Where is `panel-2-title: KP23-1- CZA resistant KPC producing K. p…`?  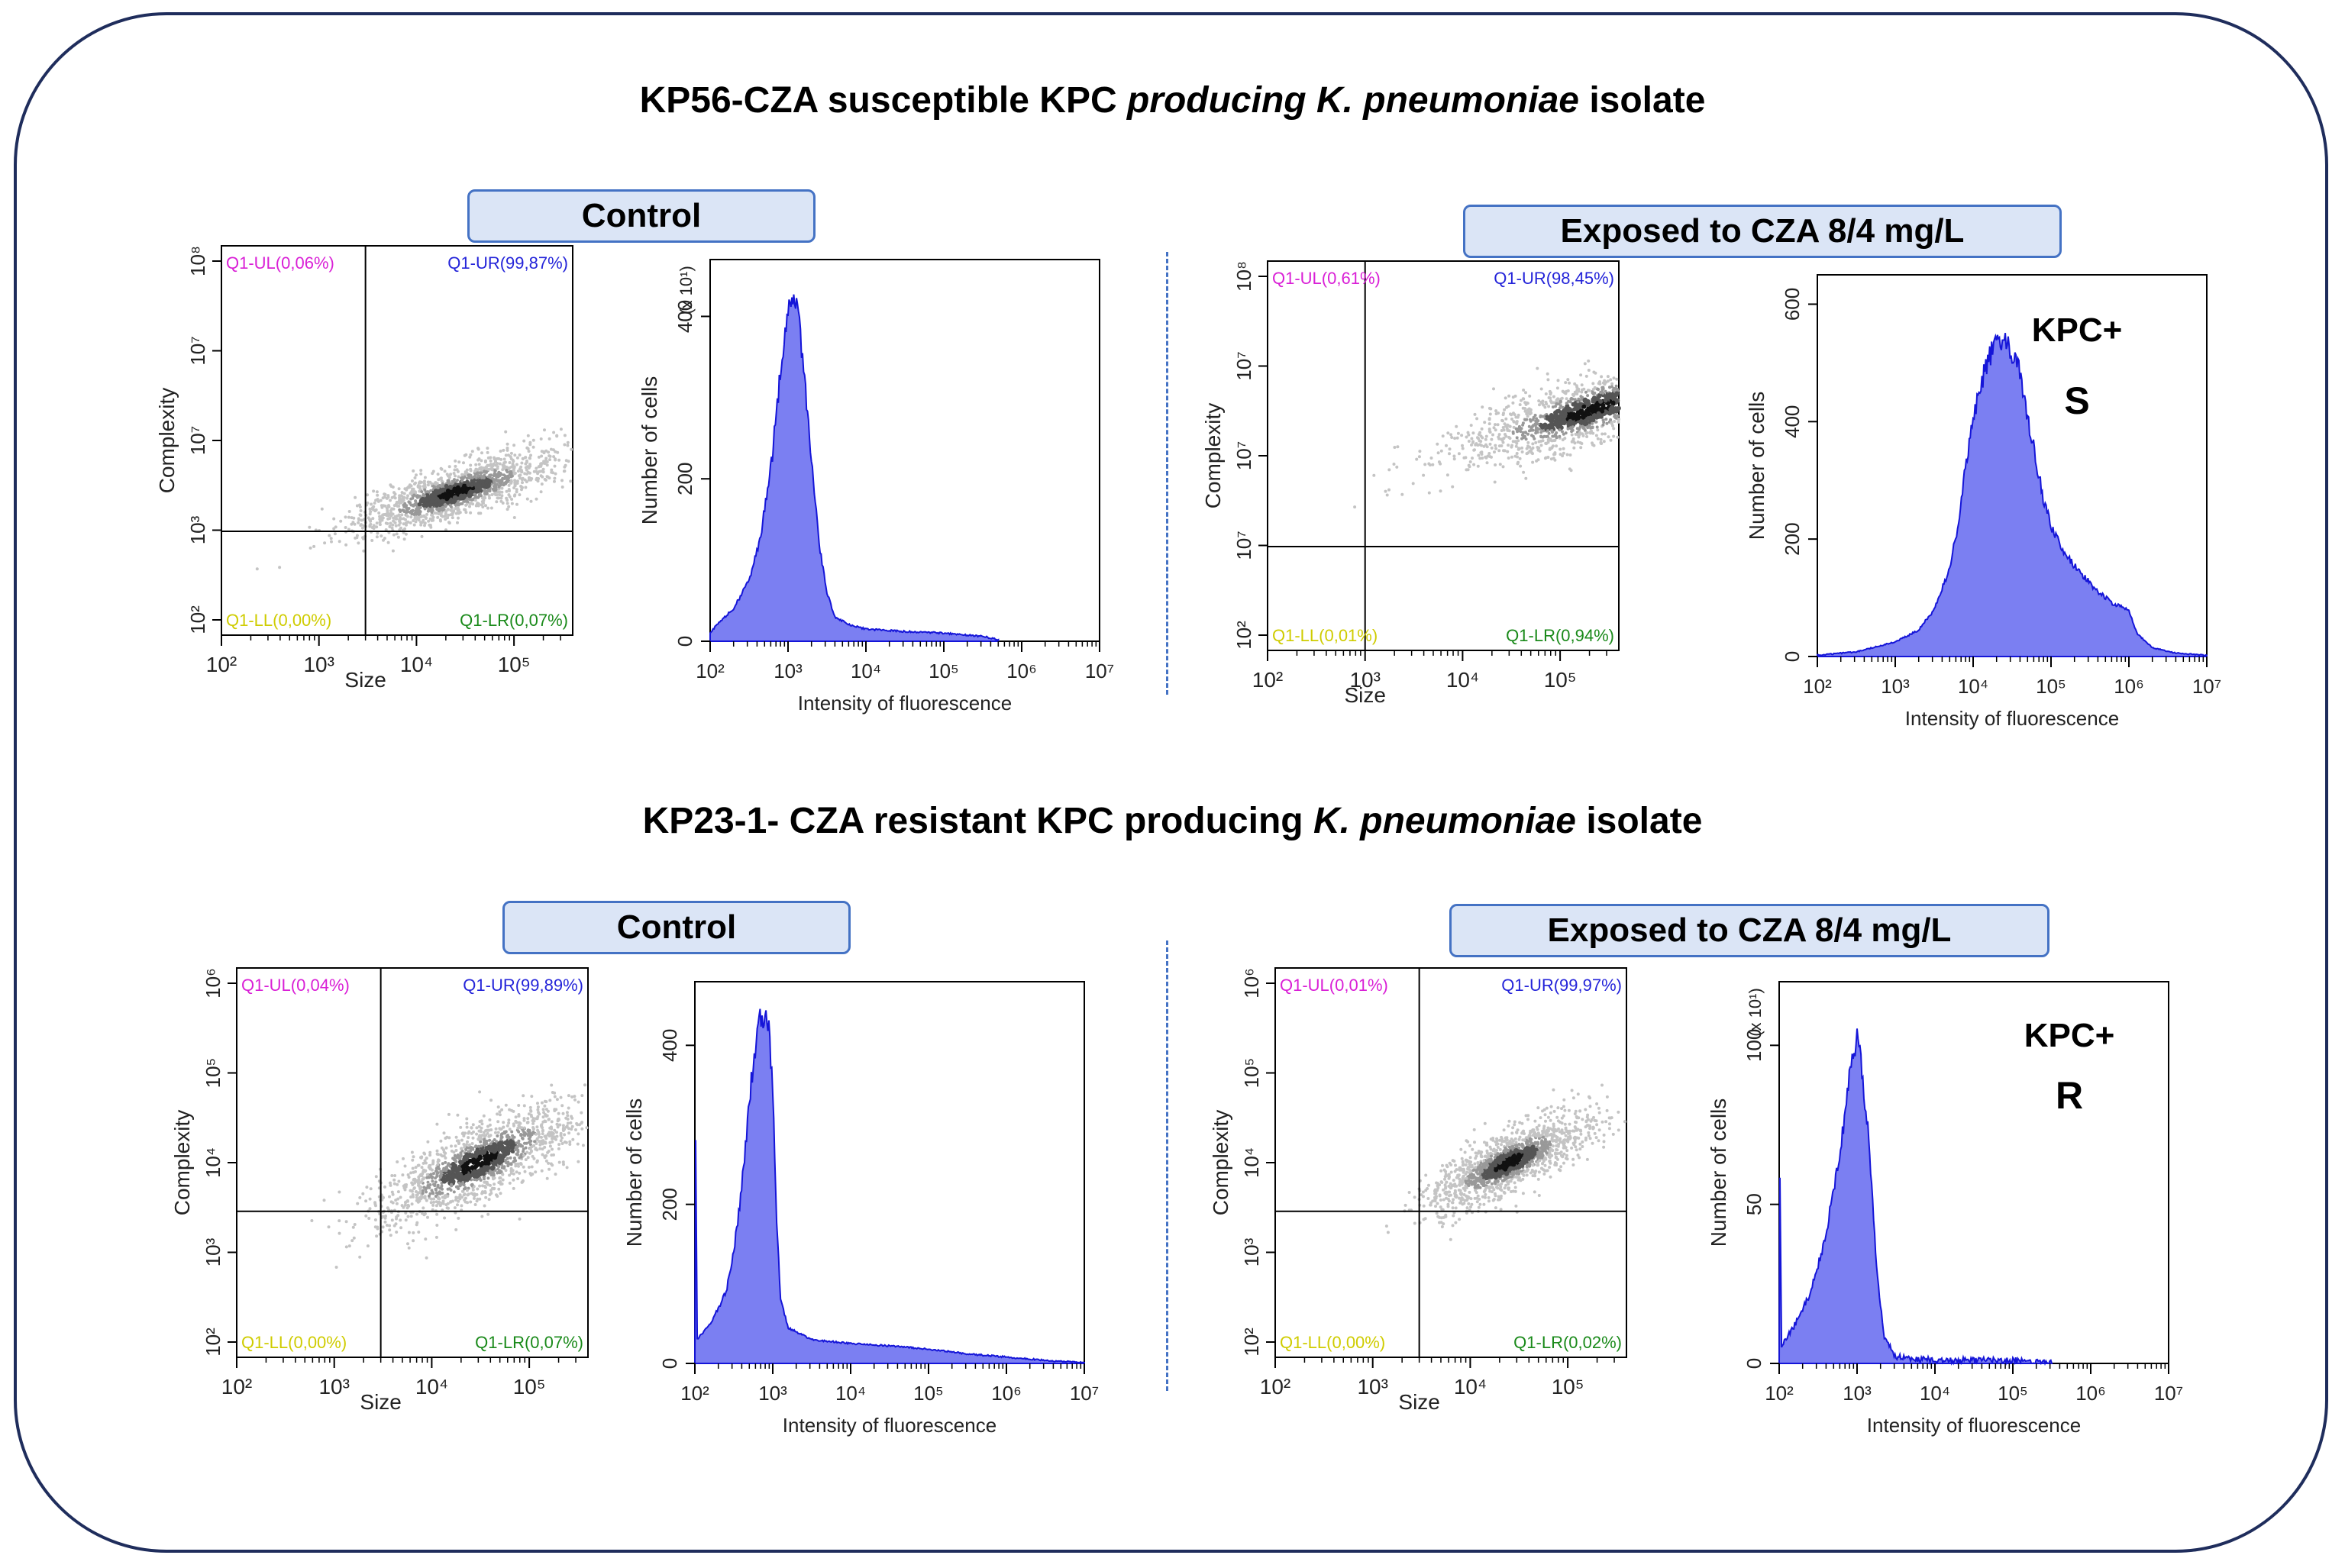 panel-2-title: KP23-1- CZA resistant KPC producing K. p… is located at coordinates (1172, 821).